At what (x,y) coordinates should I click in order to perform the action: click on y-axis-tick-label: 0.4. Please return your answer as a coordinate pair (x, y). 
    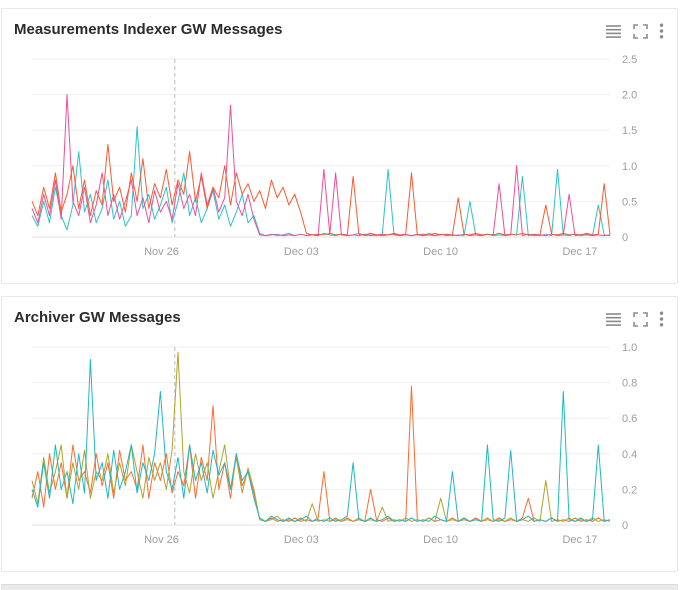
    Looking at the image, I should click on (629, 455).